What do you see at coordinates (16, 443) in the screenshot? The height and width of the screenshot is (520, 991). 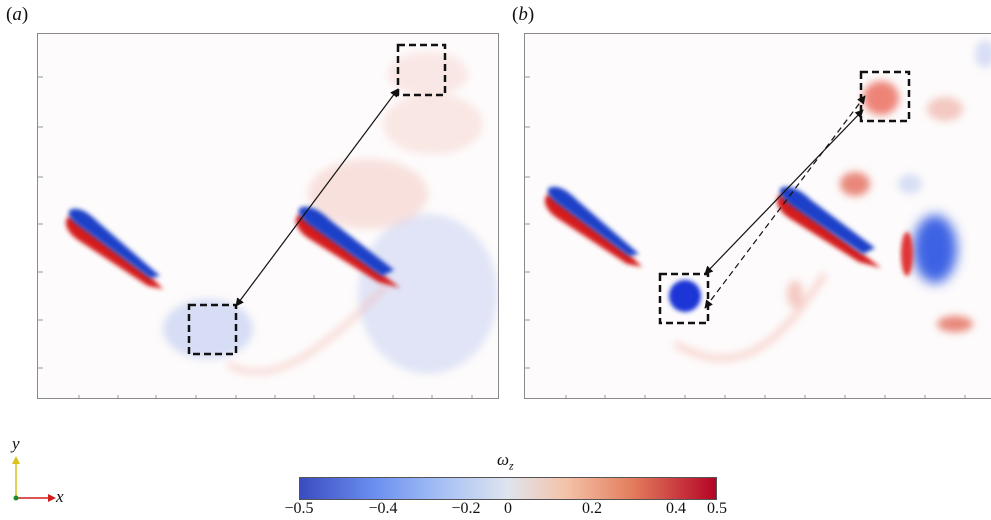 I see `axis-y-label: y` at bounding box center [16, 443].